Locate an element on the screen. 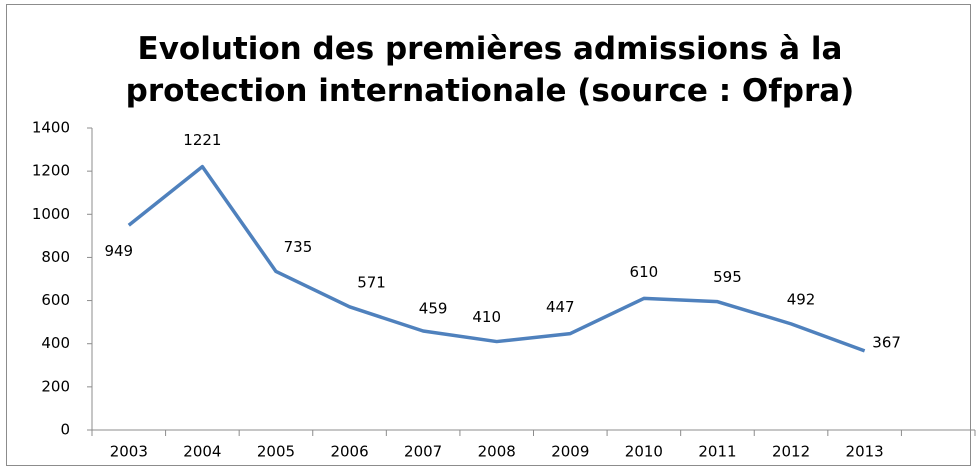 Image resolution: width=979 pixels, height=471 pixels. y-tick-label: 1000 is located at coordinates (51, 214).